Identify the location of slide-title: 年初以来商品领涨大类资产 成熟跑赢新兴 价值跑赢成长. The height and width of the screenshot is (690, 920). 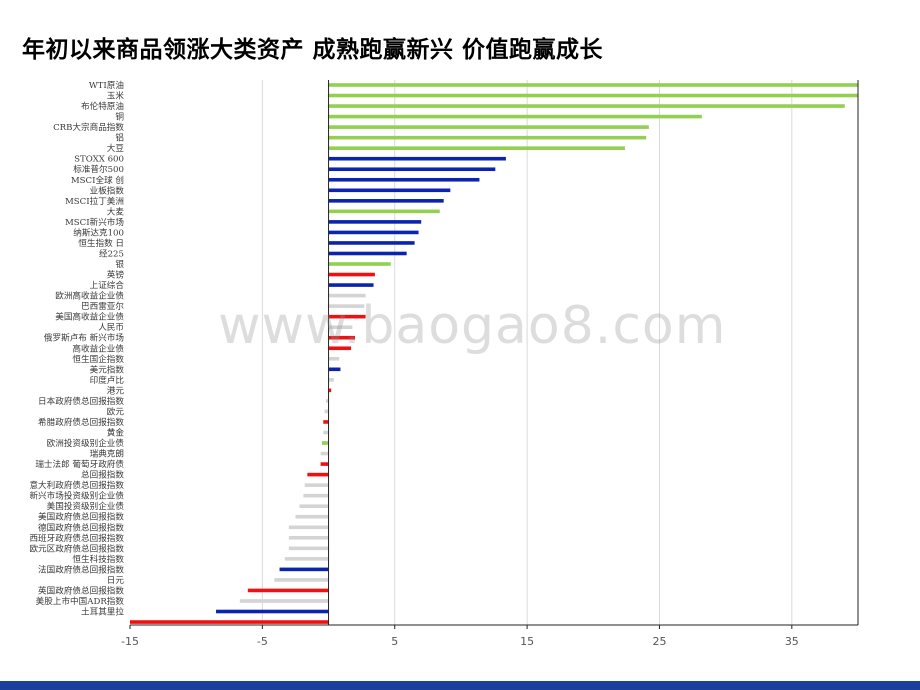
(313, 50).